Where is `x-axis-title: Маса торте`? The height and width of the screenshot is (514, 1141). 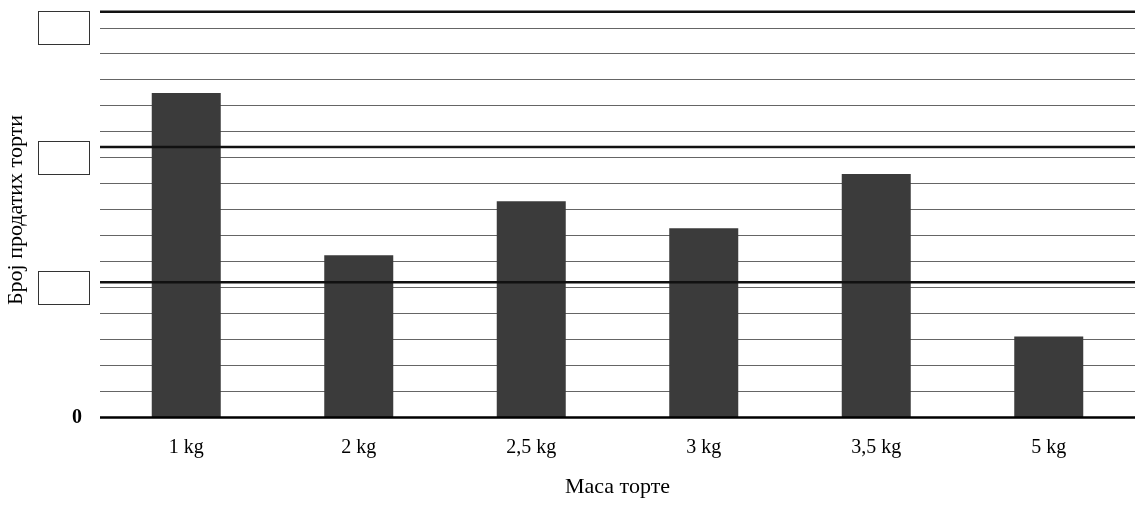
x-axis-title: Маса торте is located at coordinates (617, 485).